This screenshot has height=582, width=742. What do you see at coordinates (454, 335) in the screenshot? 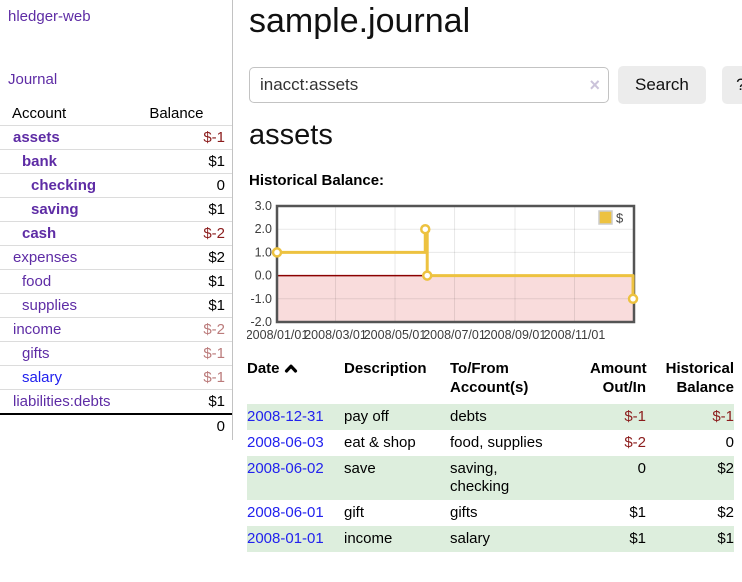
I see `x-tick-label: 2008/07/01` at bounding box center [454, 335].